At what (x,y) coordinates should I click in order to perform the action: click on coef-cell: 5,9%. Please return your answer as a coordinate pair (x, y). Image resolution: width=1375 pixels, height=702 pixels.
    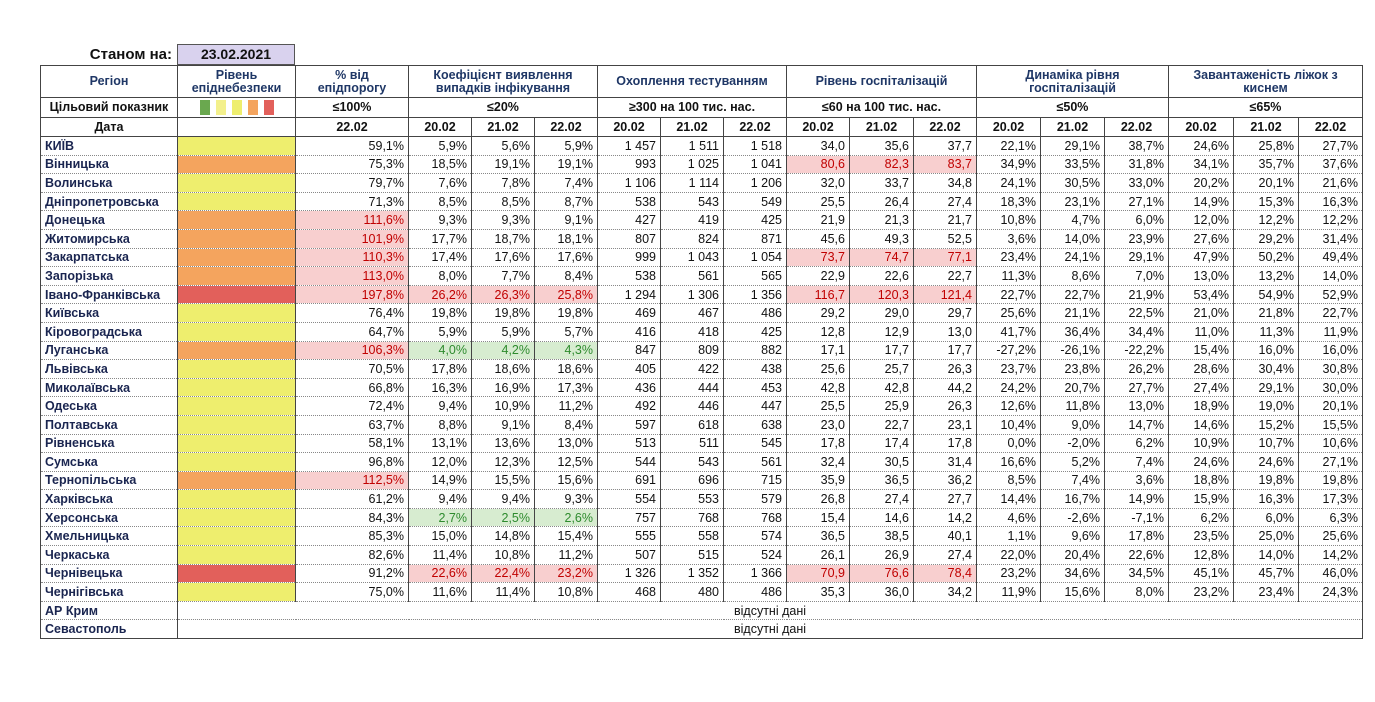
    Looking at the image, I should click on (440, 146).